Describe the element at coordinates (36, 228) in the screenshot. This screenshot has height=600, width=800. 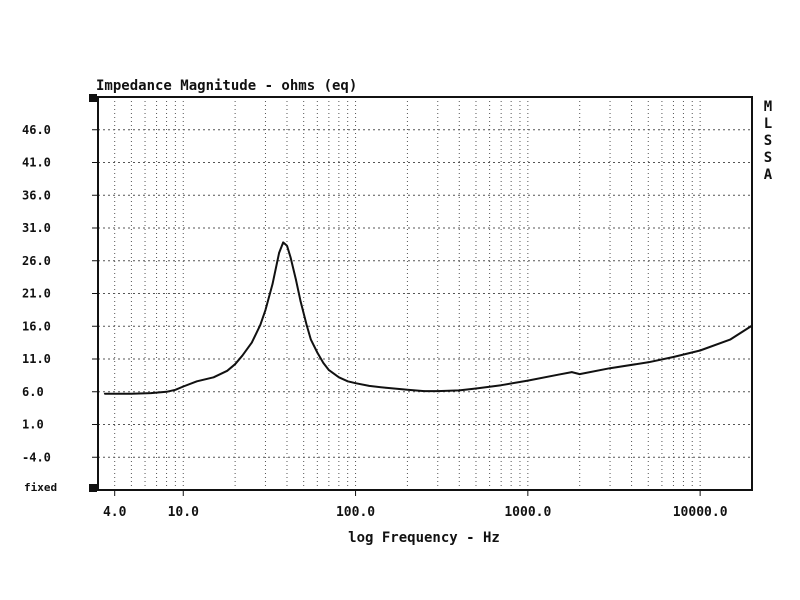
I see `y-tick-label: 31.0` at that location.